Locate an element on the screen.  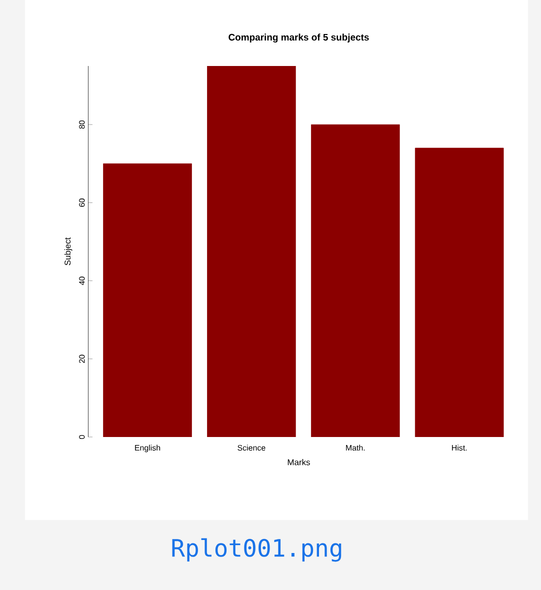
text: Rplot001.png is located at coordinates (257, 550).